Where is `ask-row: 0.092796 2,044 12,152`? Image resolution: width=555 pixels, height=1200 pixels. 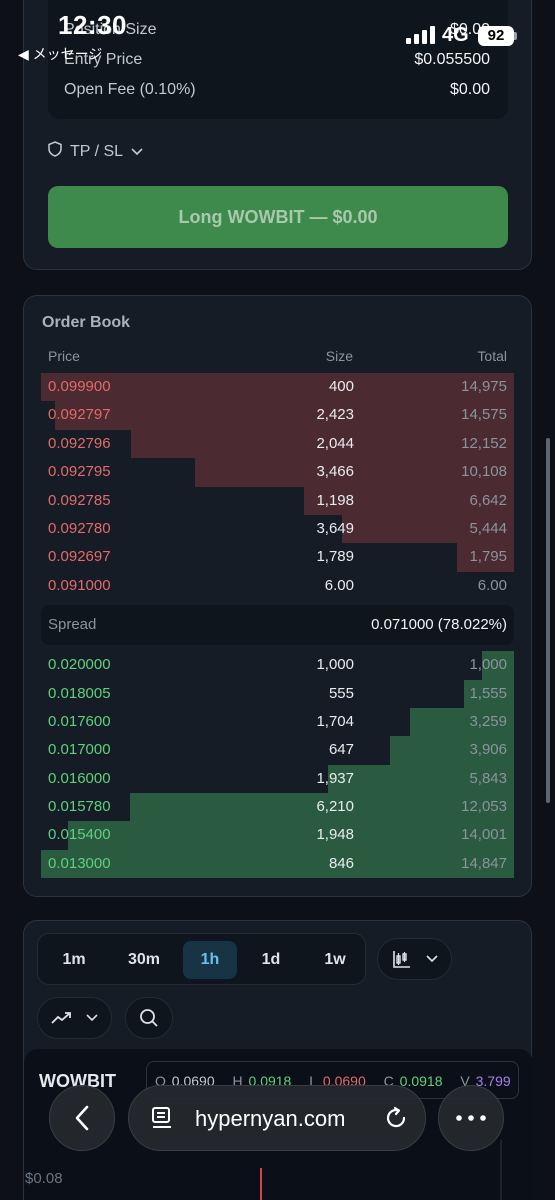 ask-row: 0.092796 2,044 12,152 is located at coordinates (277, 444).